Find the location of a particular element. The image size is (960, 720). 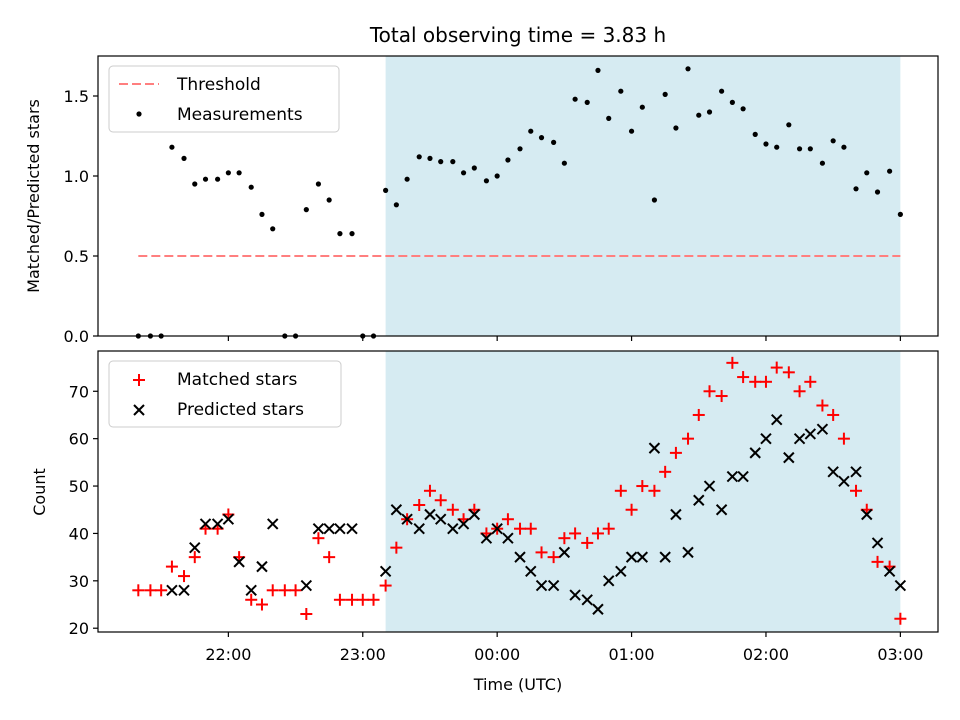

predicted-legend-swatch is located at coordinates (139, 410).